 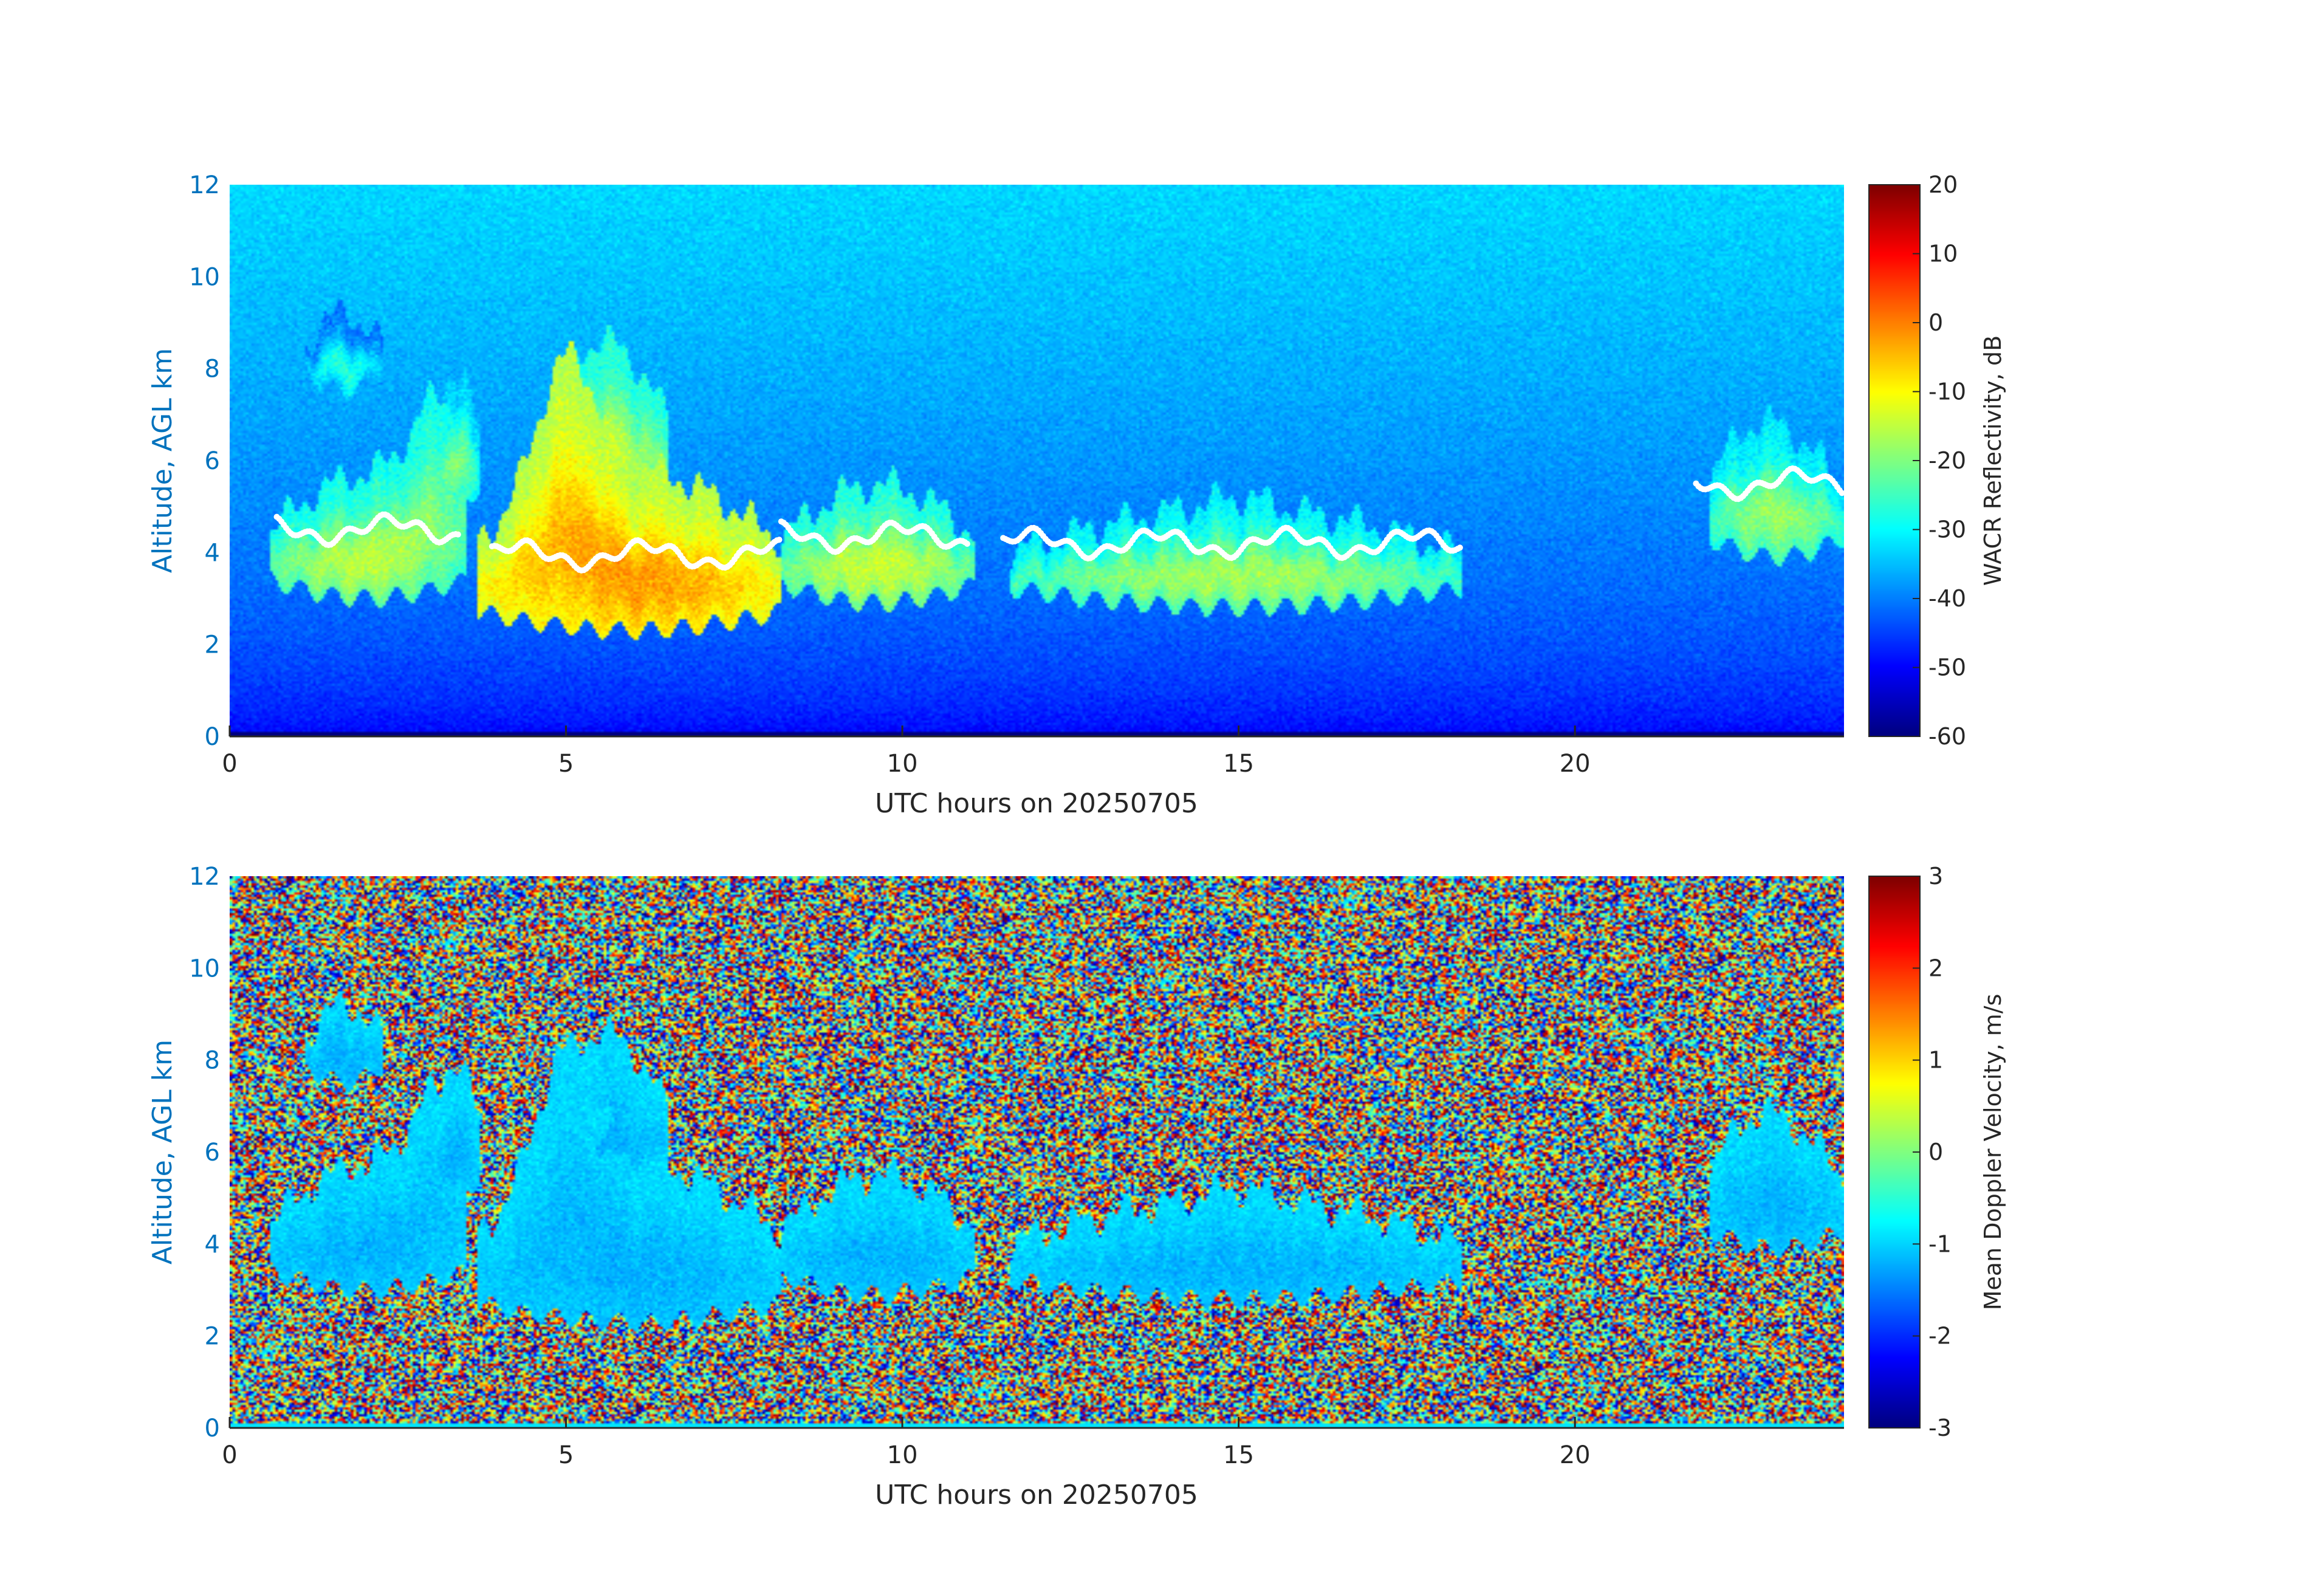 I want to click on velocity-colorbar-gradient, so click(x=1895, y=1152).